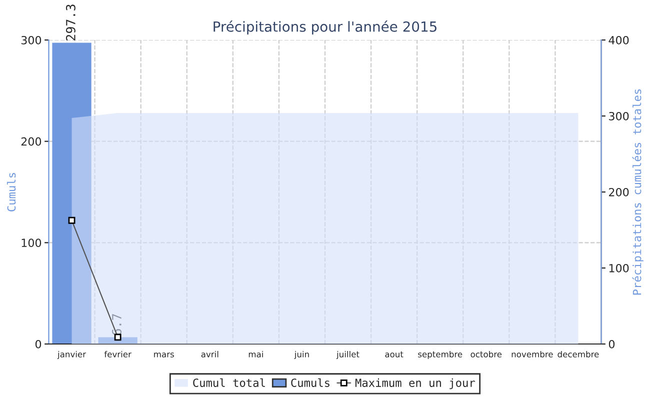 The height and width of the screenshot is (400, 650). I want to click on x-tick-label: novembre, so click(532, 354).